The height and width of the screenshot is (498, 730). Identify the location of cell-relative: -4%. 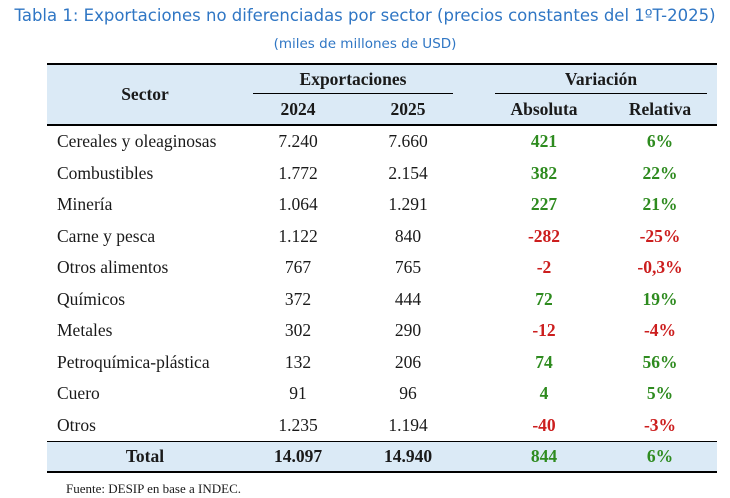
(660, 330).